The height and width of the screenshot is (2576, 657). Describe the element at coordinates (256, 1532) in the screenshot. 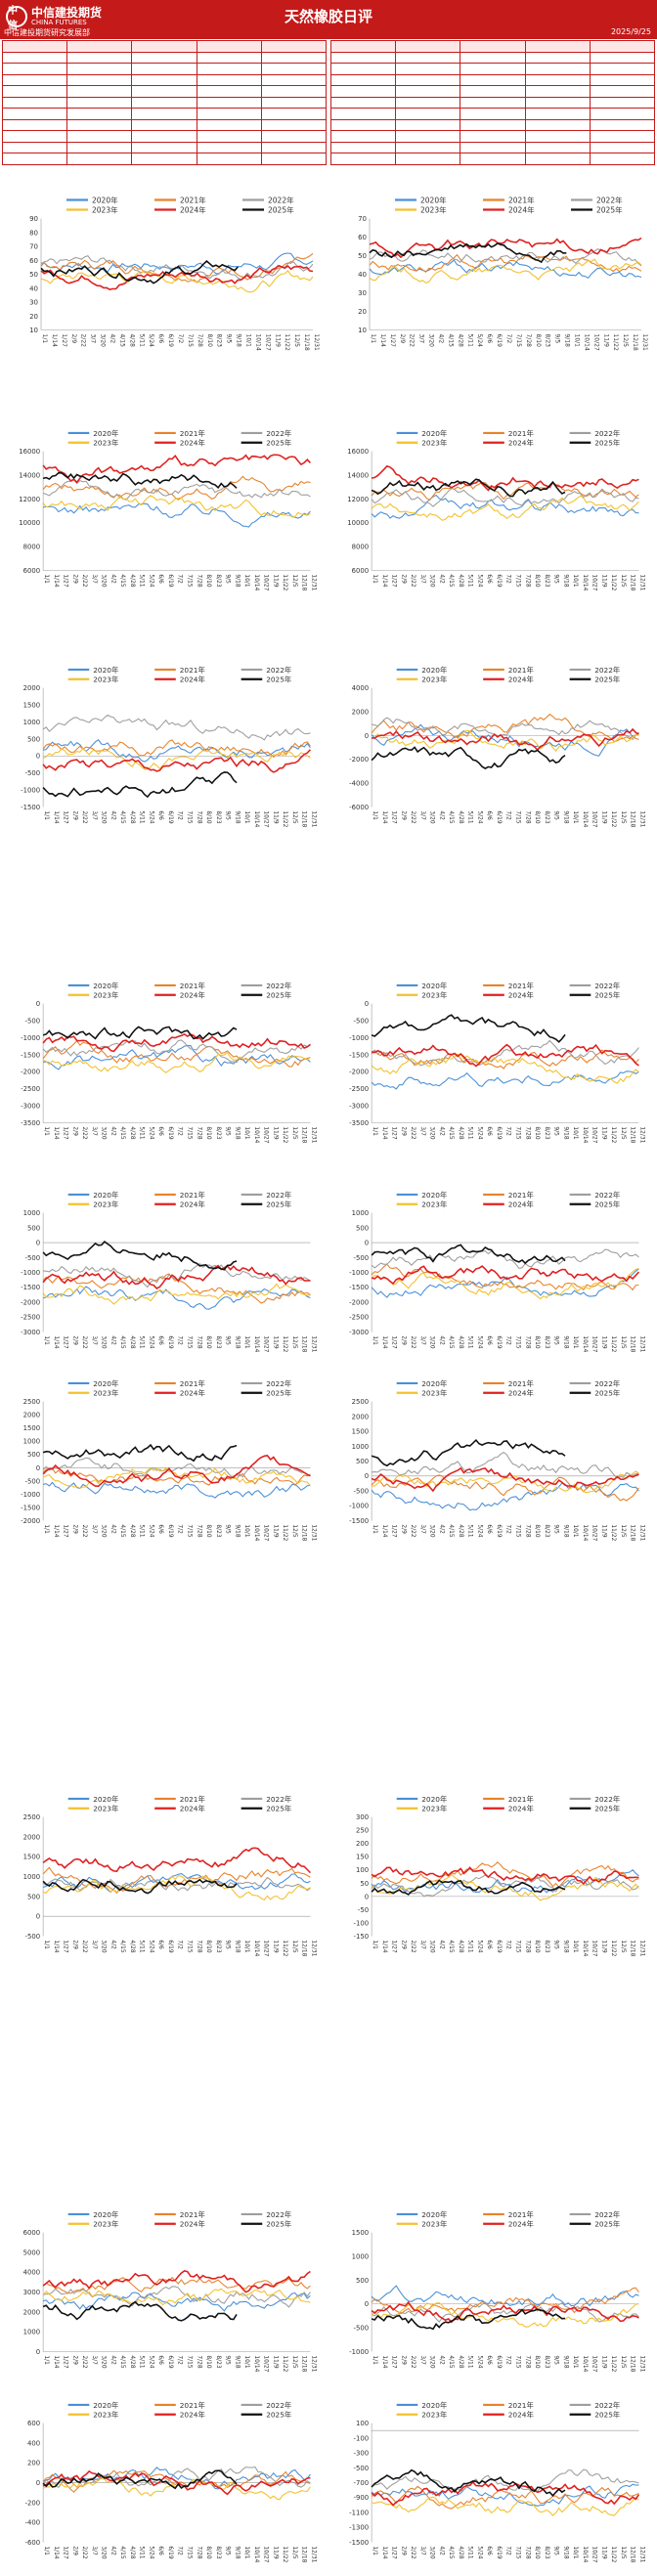

I see `x-tick-label: 10/14` at that location.